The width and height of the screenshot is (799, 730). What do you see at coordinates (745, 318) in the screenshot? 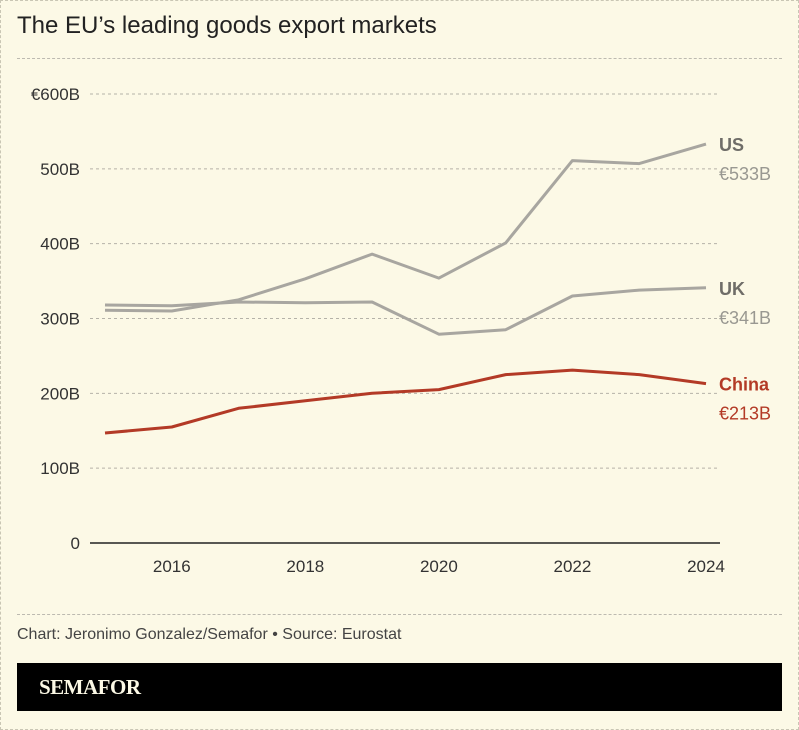
I see `series-end-value-uk: €341B` at bounding box center [745, 318].